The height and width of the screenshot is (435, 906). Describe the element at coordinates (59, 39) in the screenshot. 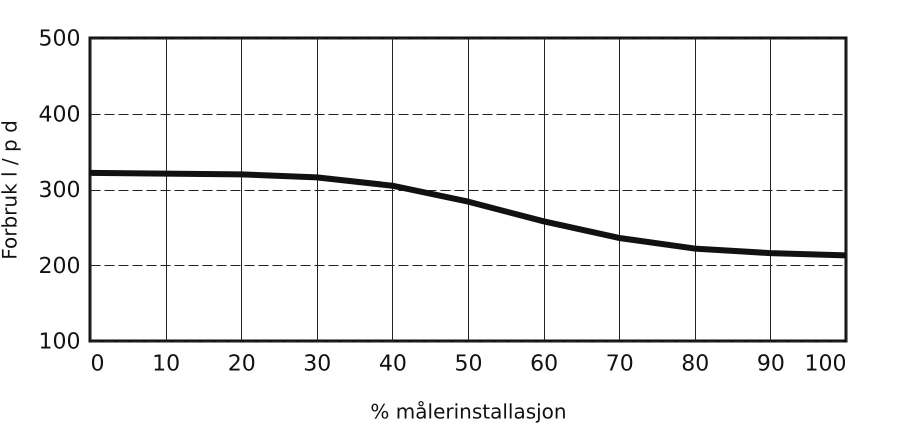

I see `y-tick-label: 500` at that location.